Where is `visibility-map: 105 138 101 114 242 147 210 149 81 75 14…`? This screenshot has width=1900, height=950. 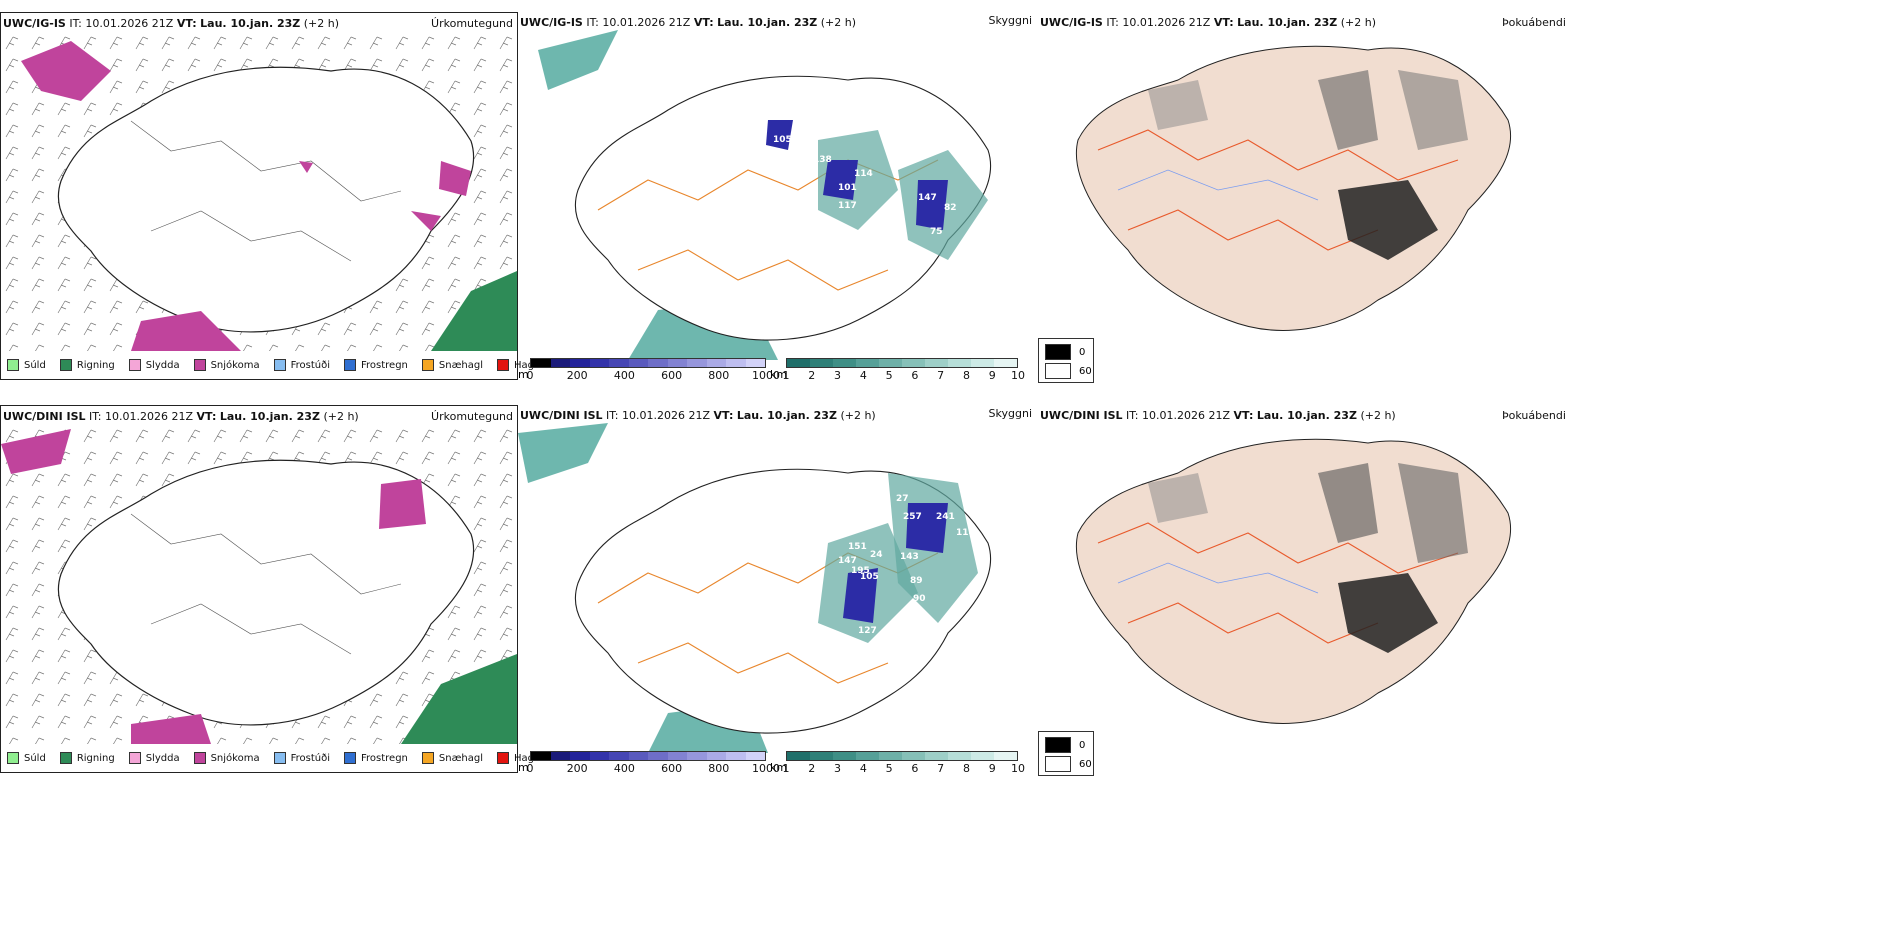
visibility-map: 105 138 101 114 242 147 210 149 81 75 14… is located at coordinates (765, 195).